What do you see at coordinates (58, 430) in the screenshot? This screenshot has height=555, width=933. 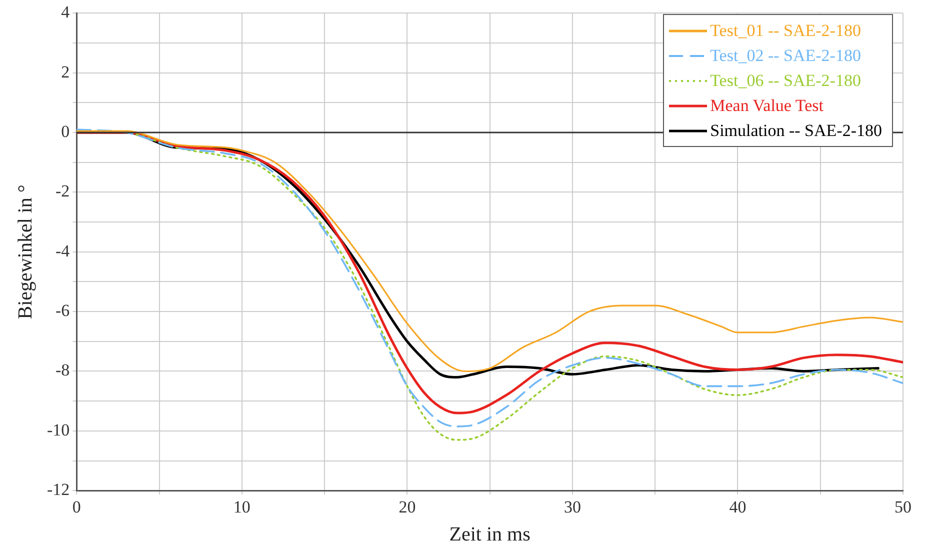 I see `y-tick-label: -10` at bounding box center [58, 430].